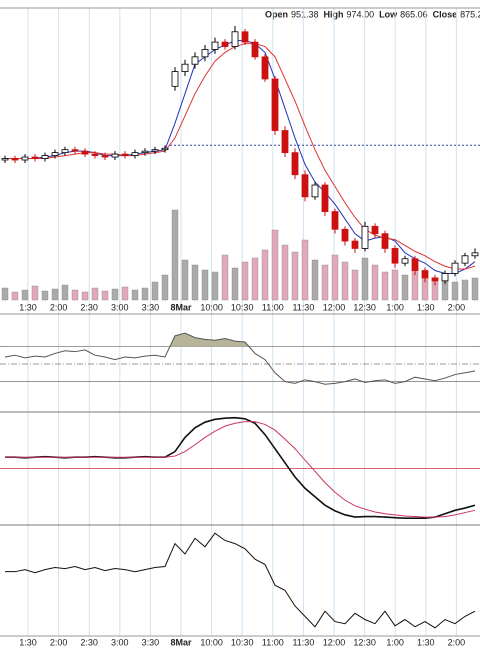 The height and width of the screenshot is (650, 480). I want to click on time-label: 3:00, so click(120, 642).